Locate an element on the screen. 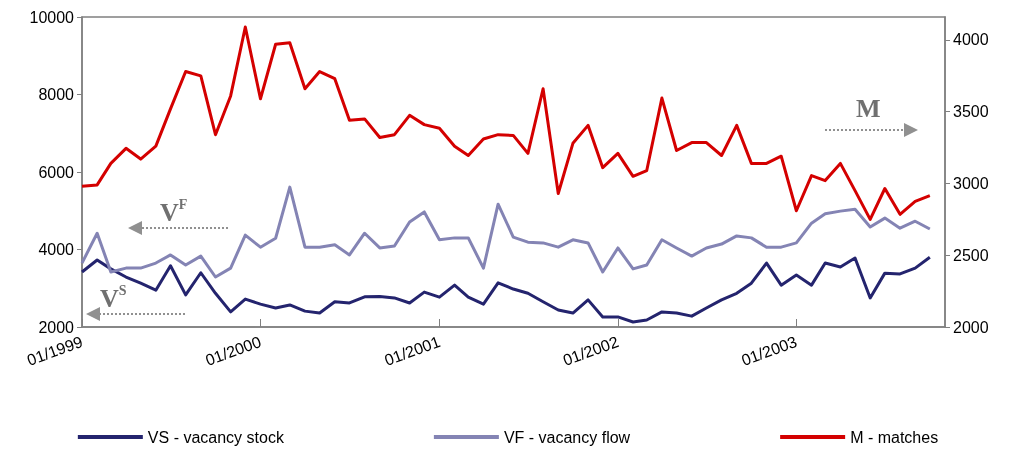 Image resolution: width=1016 pixels, height=456 pixels. y2-tick-label: 2500 is located at coordinates (971, 255).